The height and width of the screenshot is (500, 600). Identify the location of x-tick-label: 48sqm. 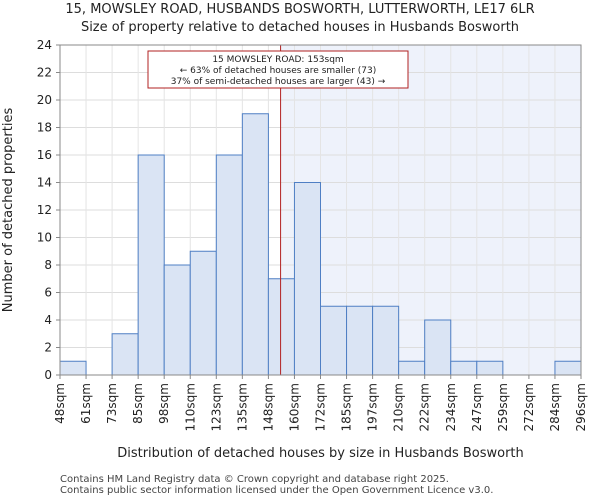
(60, 403).